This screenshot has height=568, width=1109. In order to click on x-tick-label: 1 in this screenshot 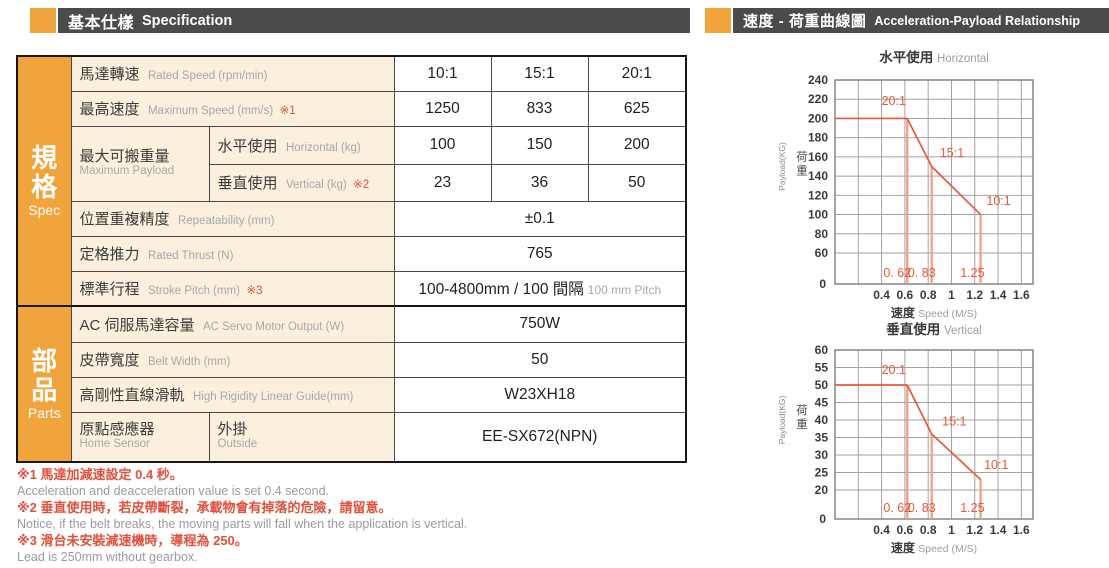, I will do `click(951, 295)`.